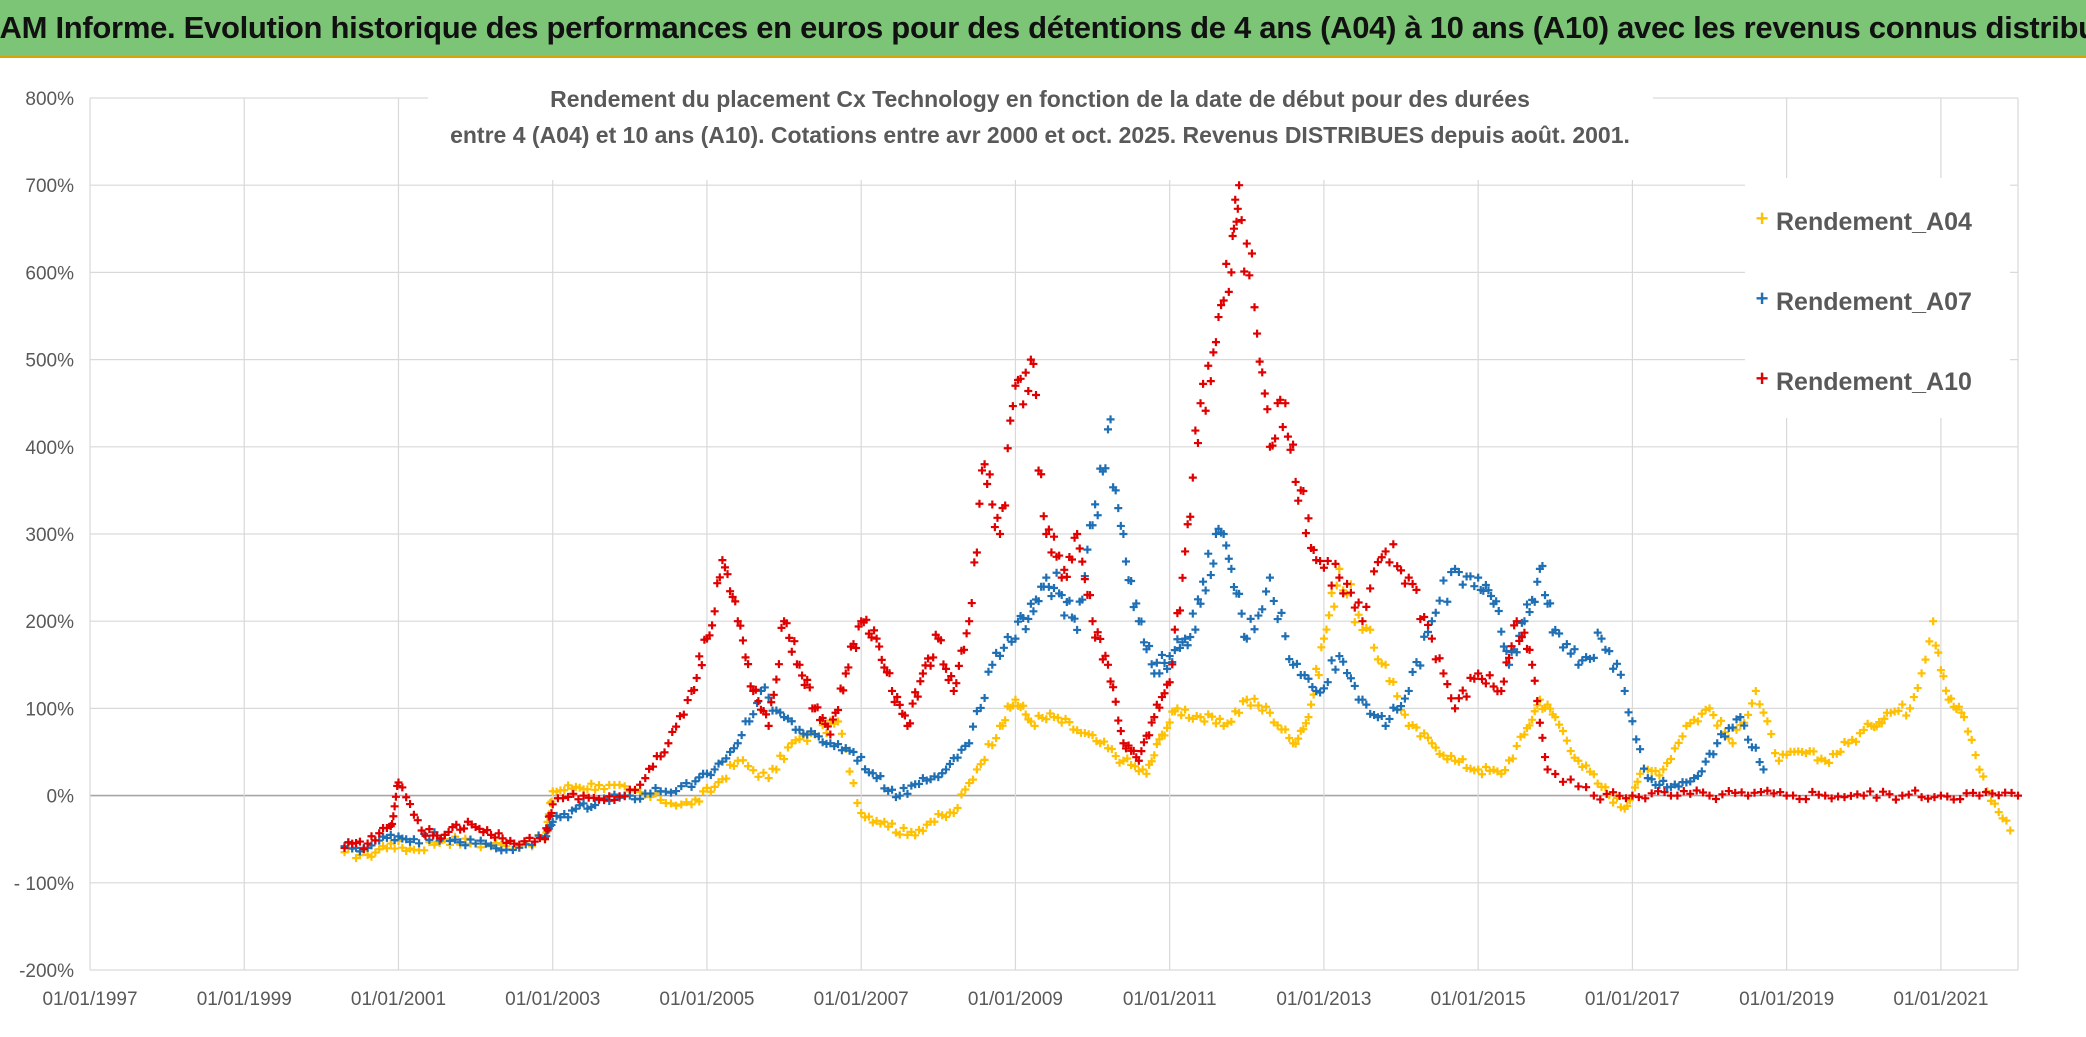 Image resolution: width=2086 pixels, height=1037 pixels. Describe the element at coordinates (1940, 999) in the screenshot. I see `x-tick-label: 01/01/2021` at that location.